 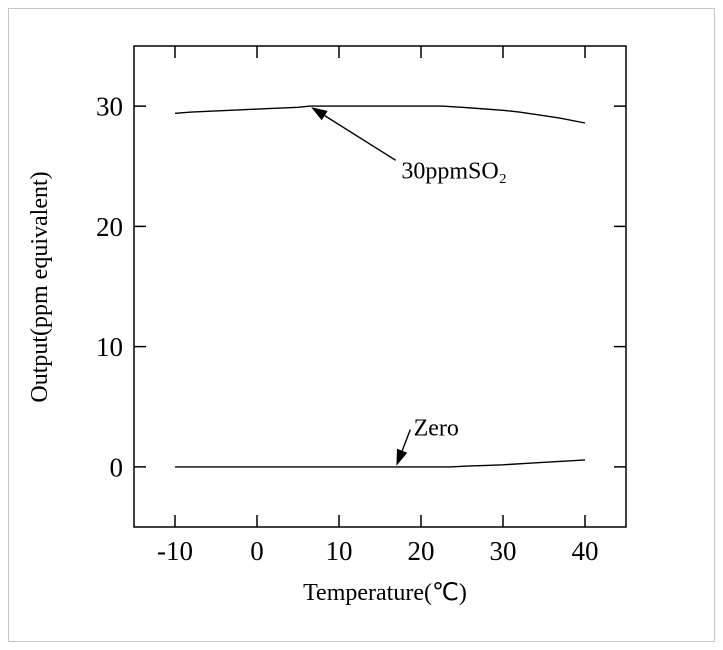 I want to click on x-tick-label: 0, so click(x=257, y=551).